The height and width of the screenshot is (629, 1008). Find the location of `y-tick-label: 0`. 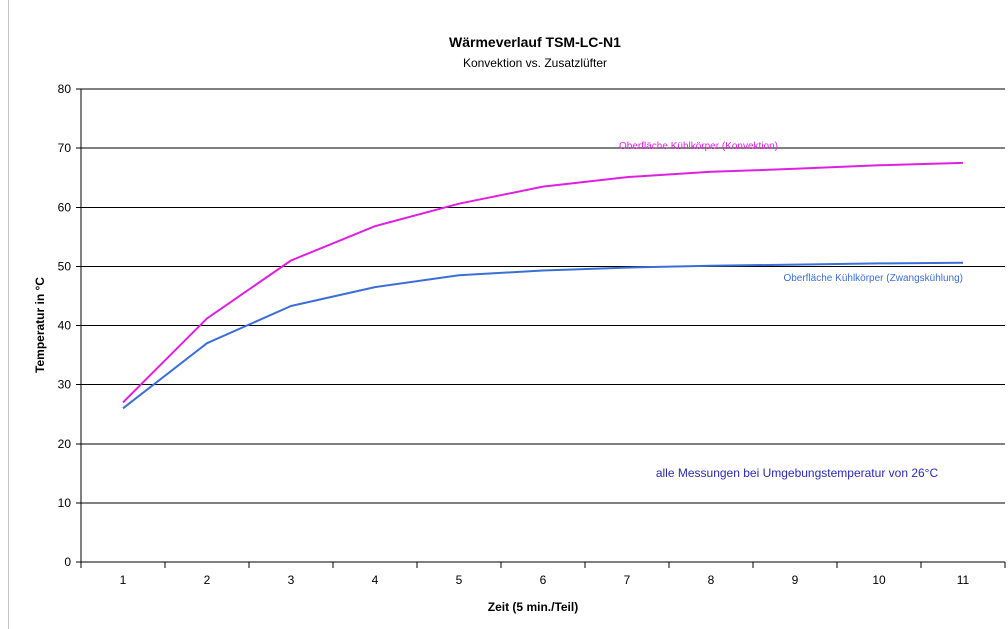

y-tick-label: 0 is located at coordinates (67, 562).